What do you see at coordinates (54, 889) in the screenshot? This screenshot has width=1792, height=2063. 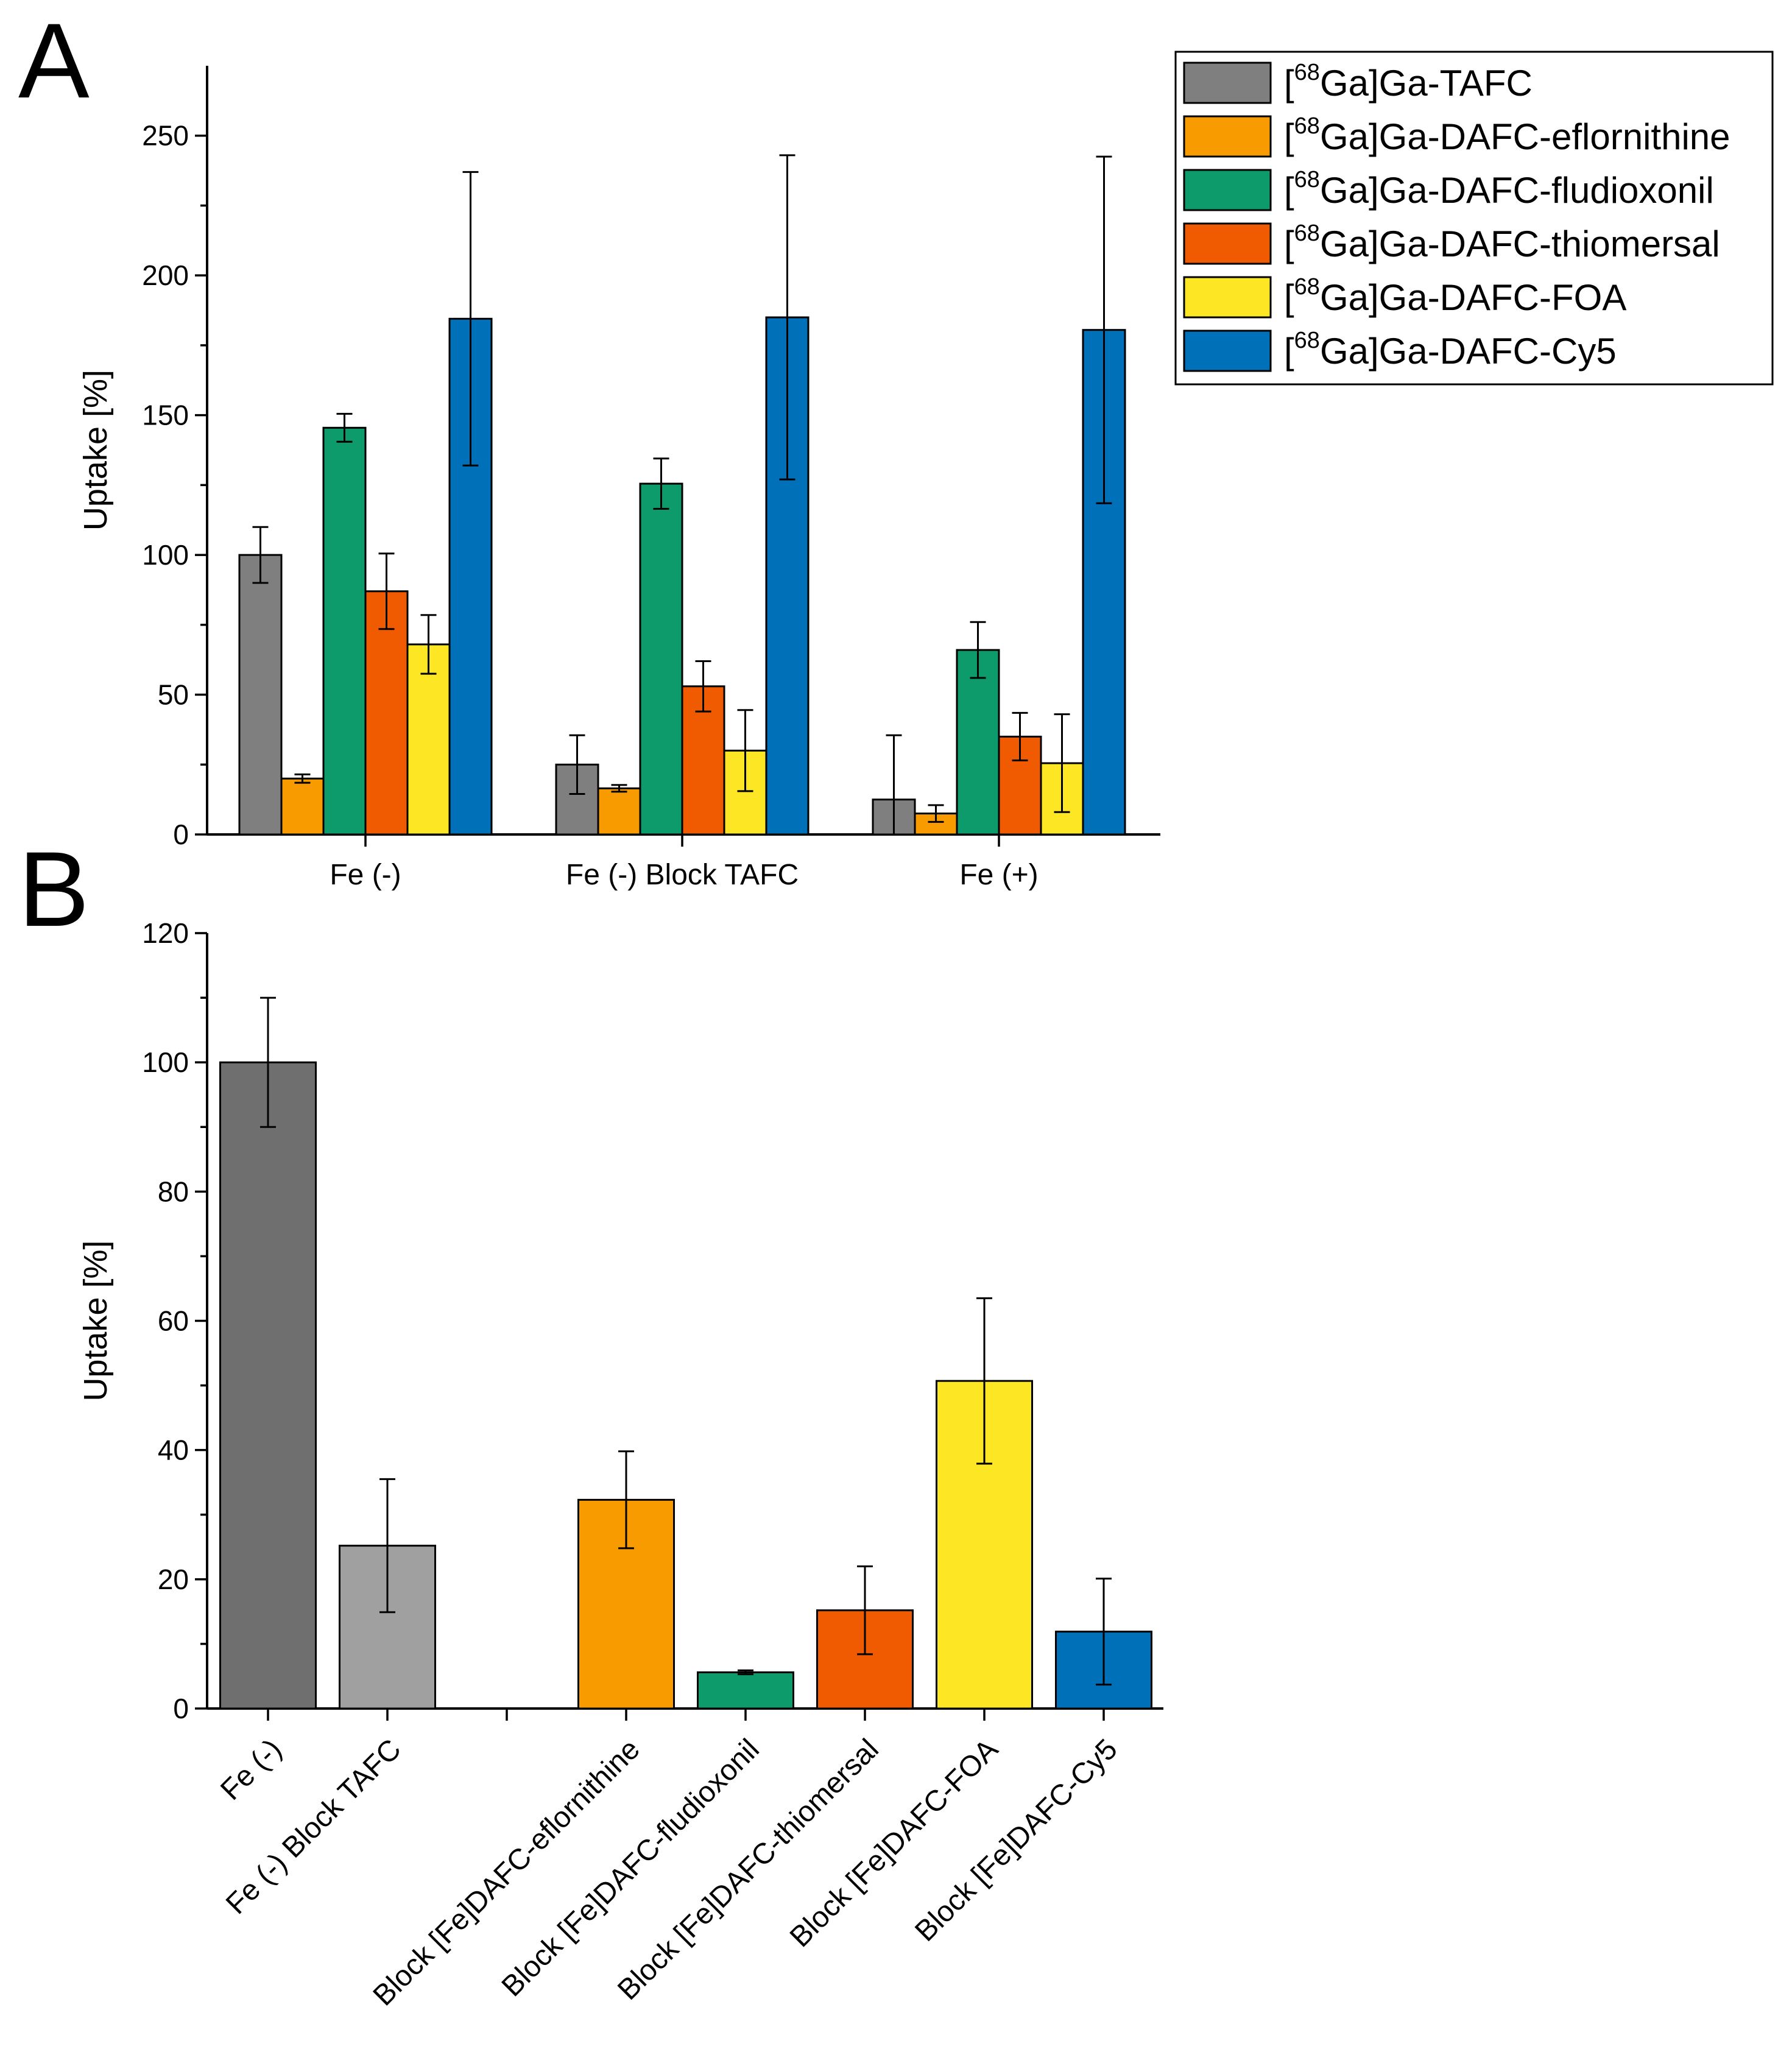 I see `panel-b-letter: B` at bounding box center [54, 889].